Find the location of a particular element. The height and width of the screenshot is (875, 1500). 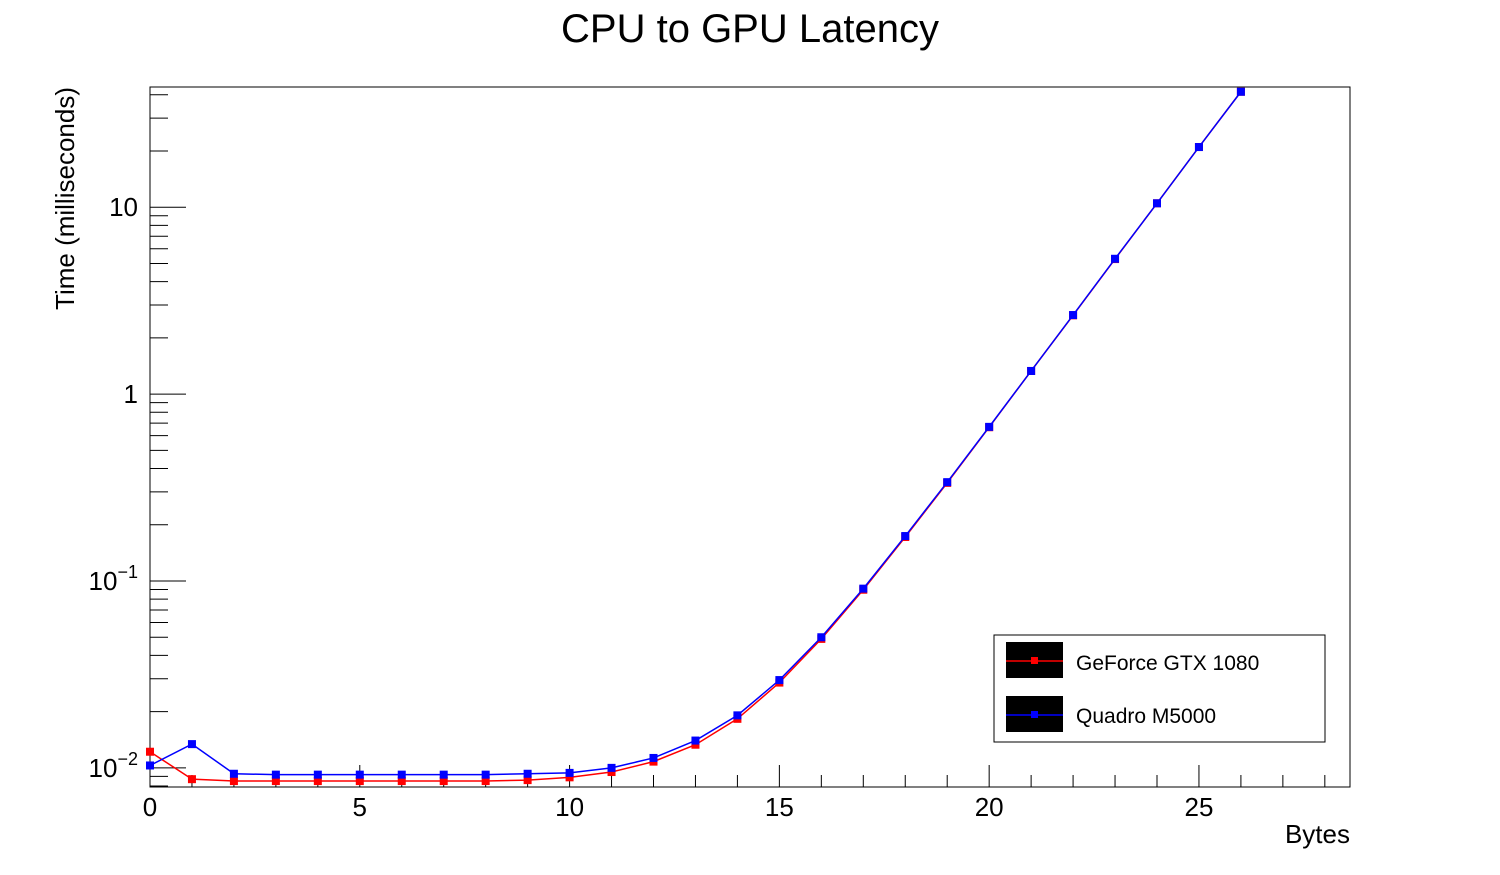

chart-title: CPU to GPU Latency is located at coordinates (750, 29).